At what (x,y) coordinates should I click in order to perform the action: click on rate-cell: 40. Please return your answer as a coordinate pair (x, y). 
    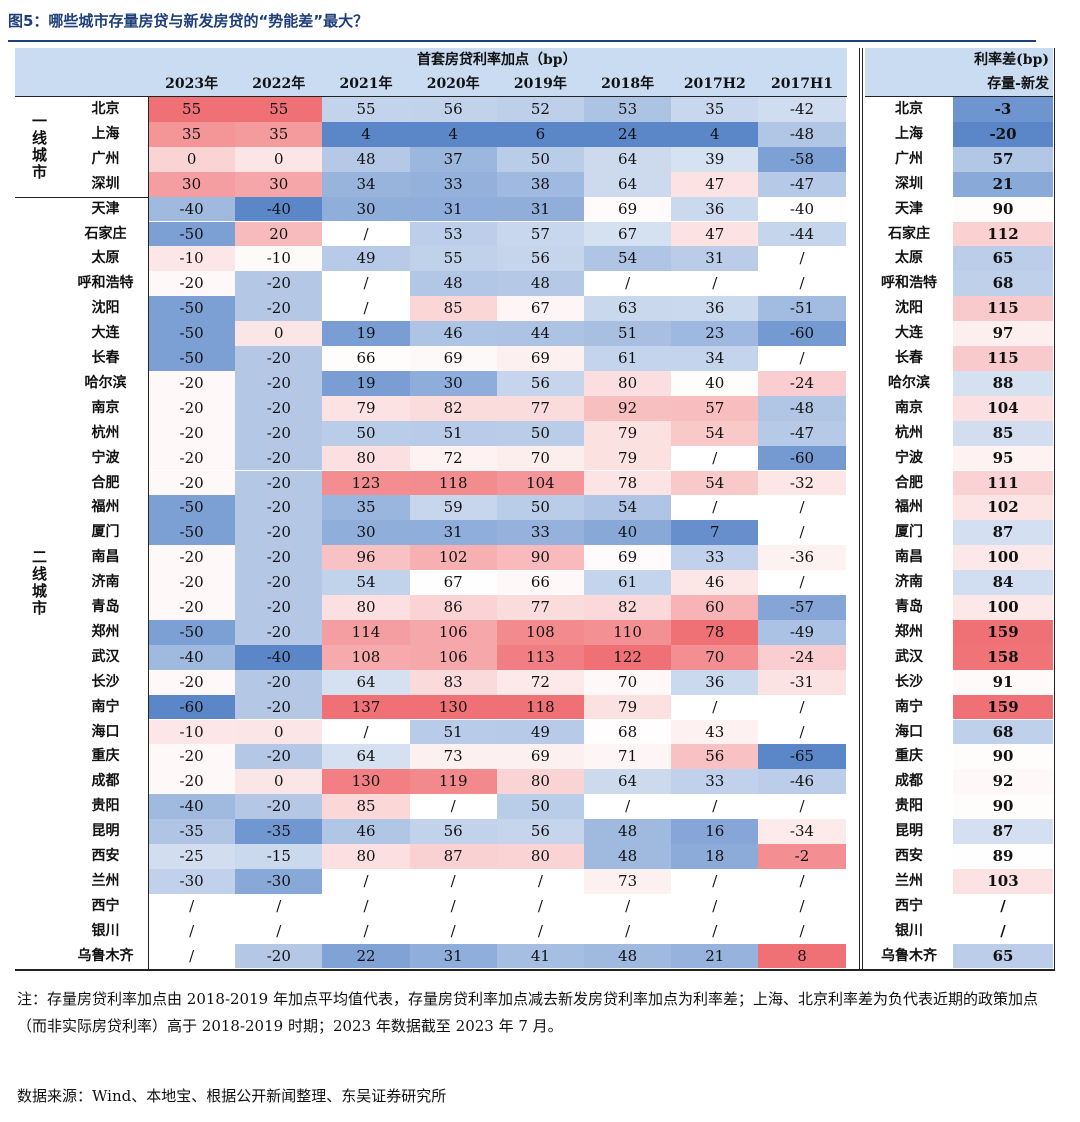
    Looking at the image, I should click on (628, 533).